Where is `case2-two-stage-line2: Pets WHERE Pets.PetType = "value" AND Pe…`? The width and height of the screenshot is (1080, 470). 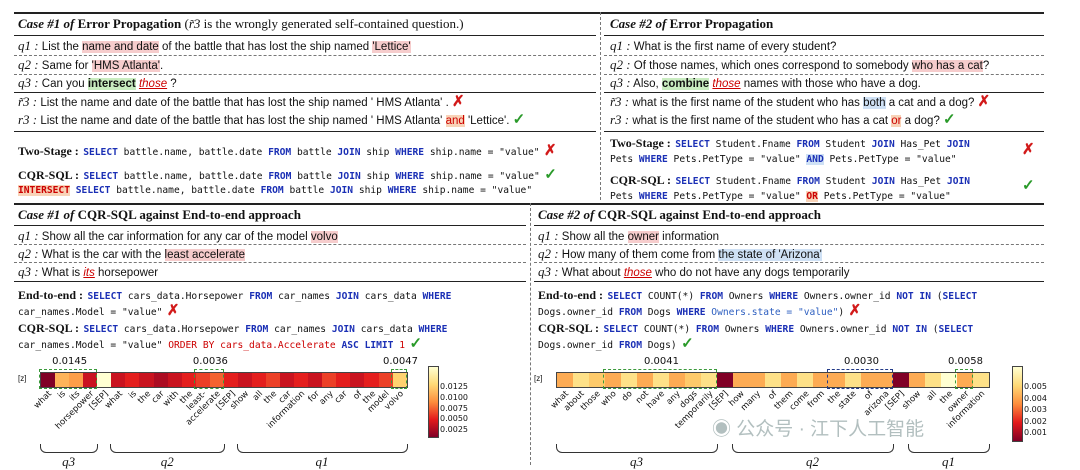
case2-two-stage-line2: Pets WHERE Pets.PetType = "value" AND Pe… is located at coordinates (783, 158).